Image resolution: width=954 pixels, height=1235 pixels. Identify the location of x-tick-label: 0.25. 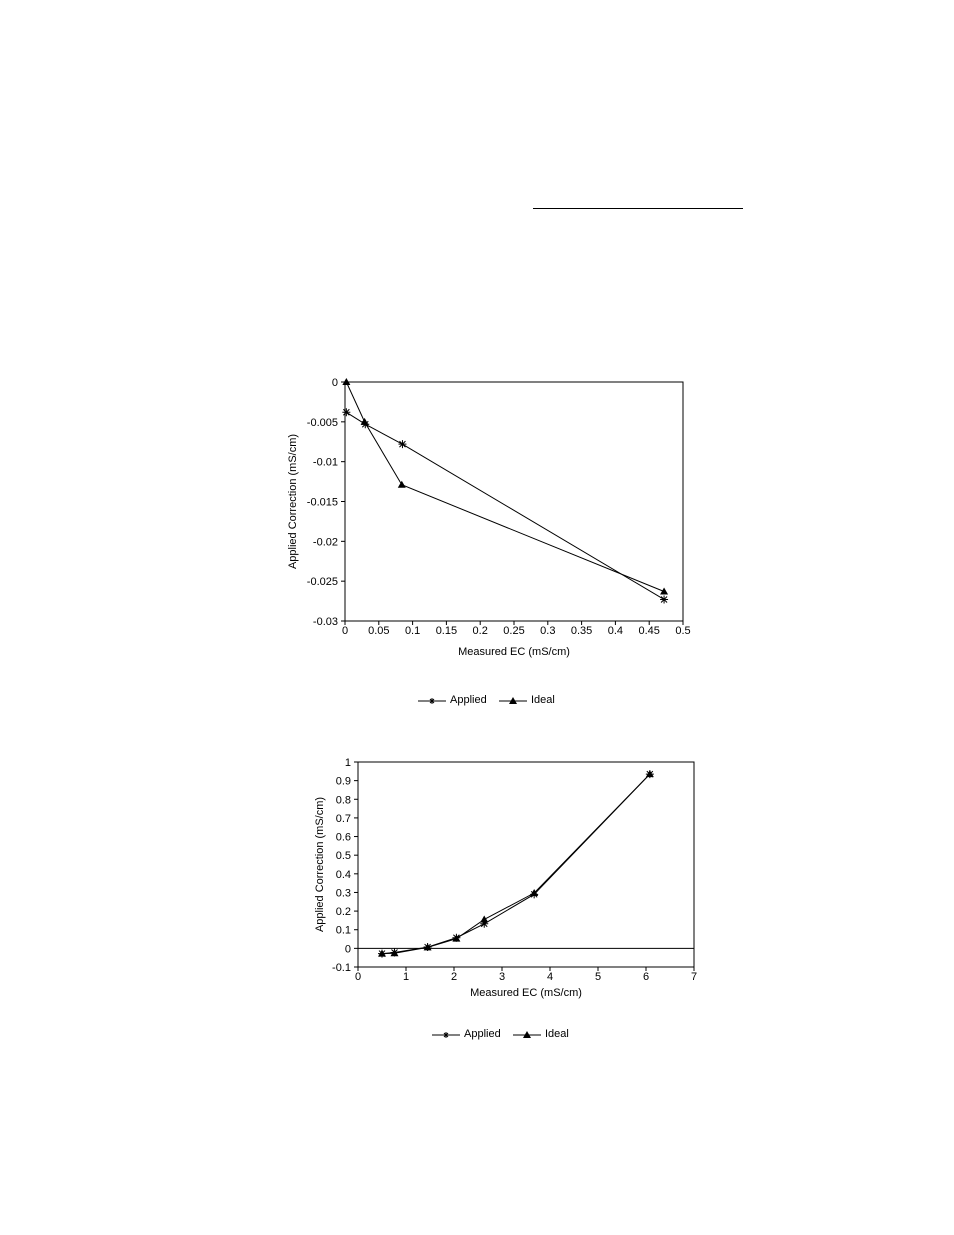
(513, 631).